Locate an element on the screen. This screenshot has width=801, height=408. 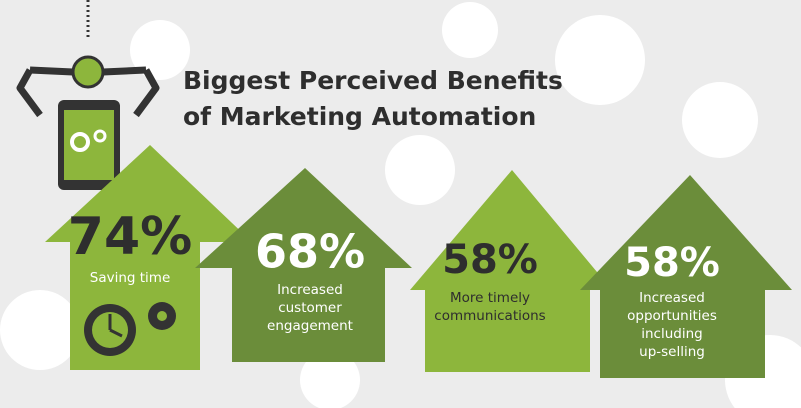
benefit-label: Saving time is located at coordinates (130, 278).